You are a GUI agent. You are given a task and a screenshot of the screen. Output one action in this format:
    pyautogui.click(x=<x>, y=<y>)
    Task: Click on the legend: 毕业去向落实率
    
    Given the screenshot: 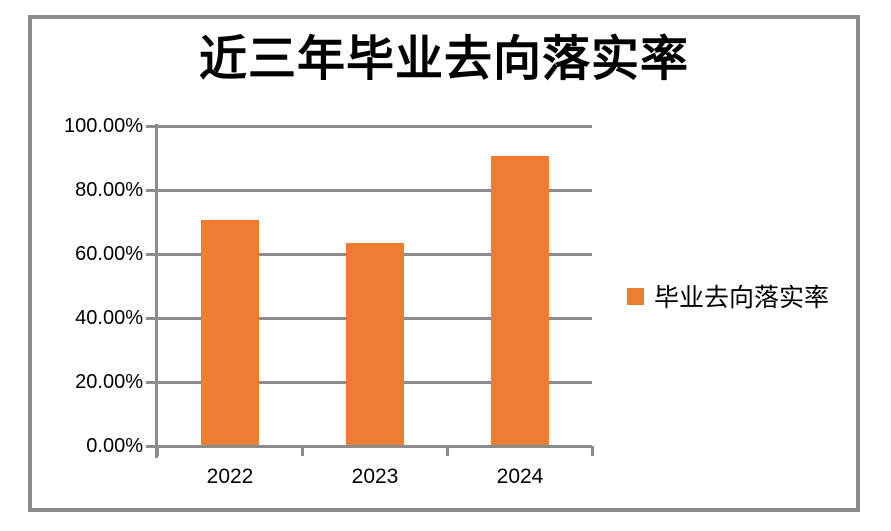 What is the action you would take?
    pyautogui.click(x=728, y=296)
    